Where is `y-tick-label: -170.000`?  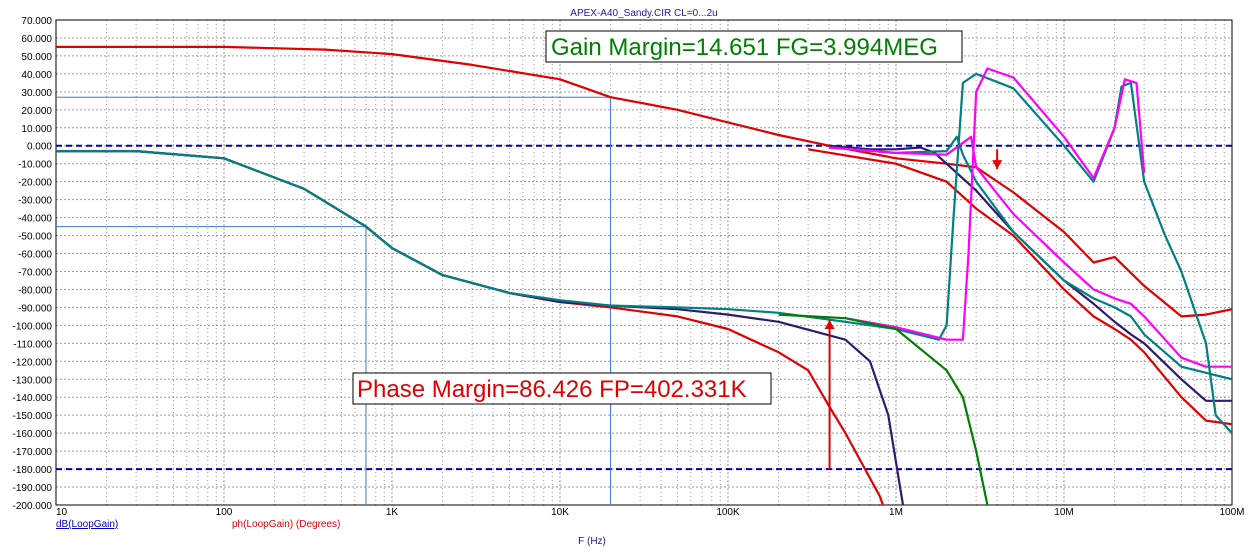 y-tick-label: -170.000 is located at coordinates (33, 452).